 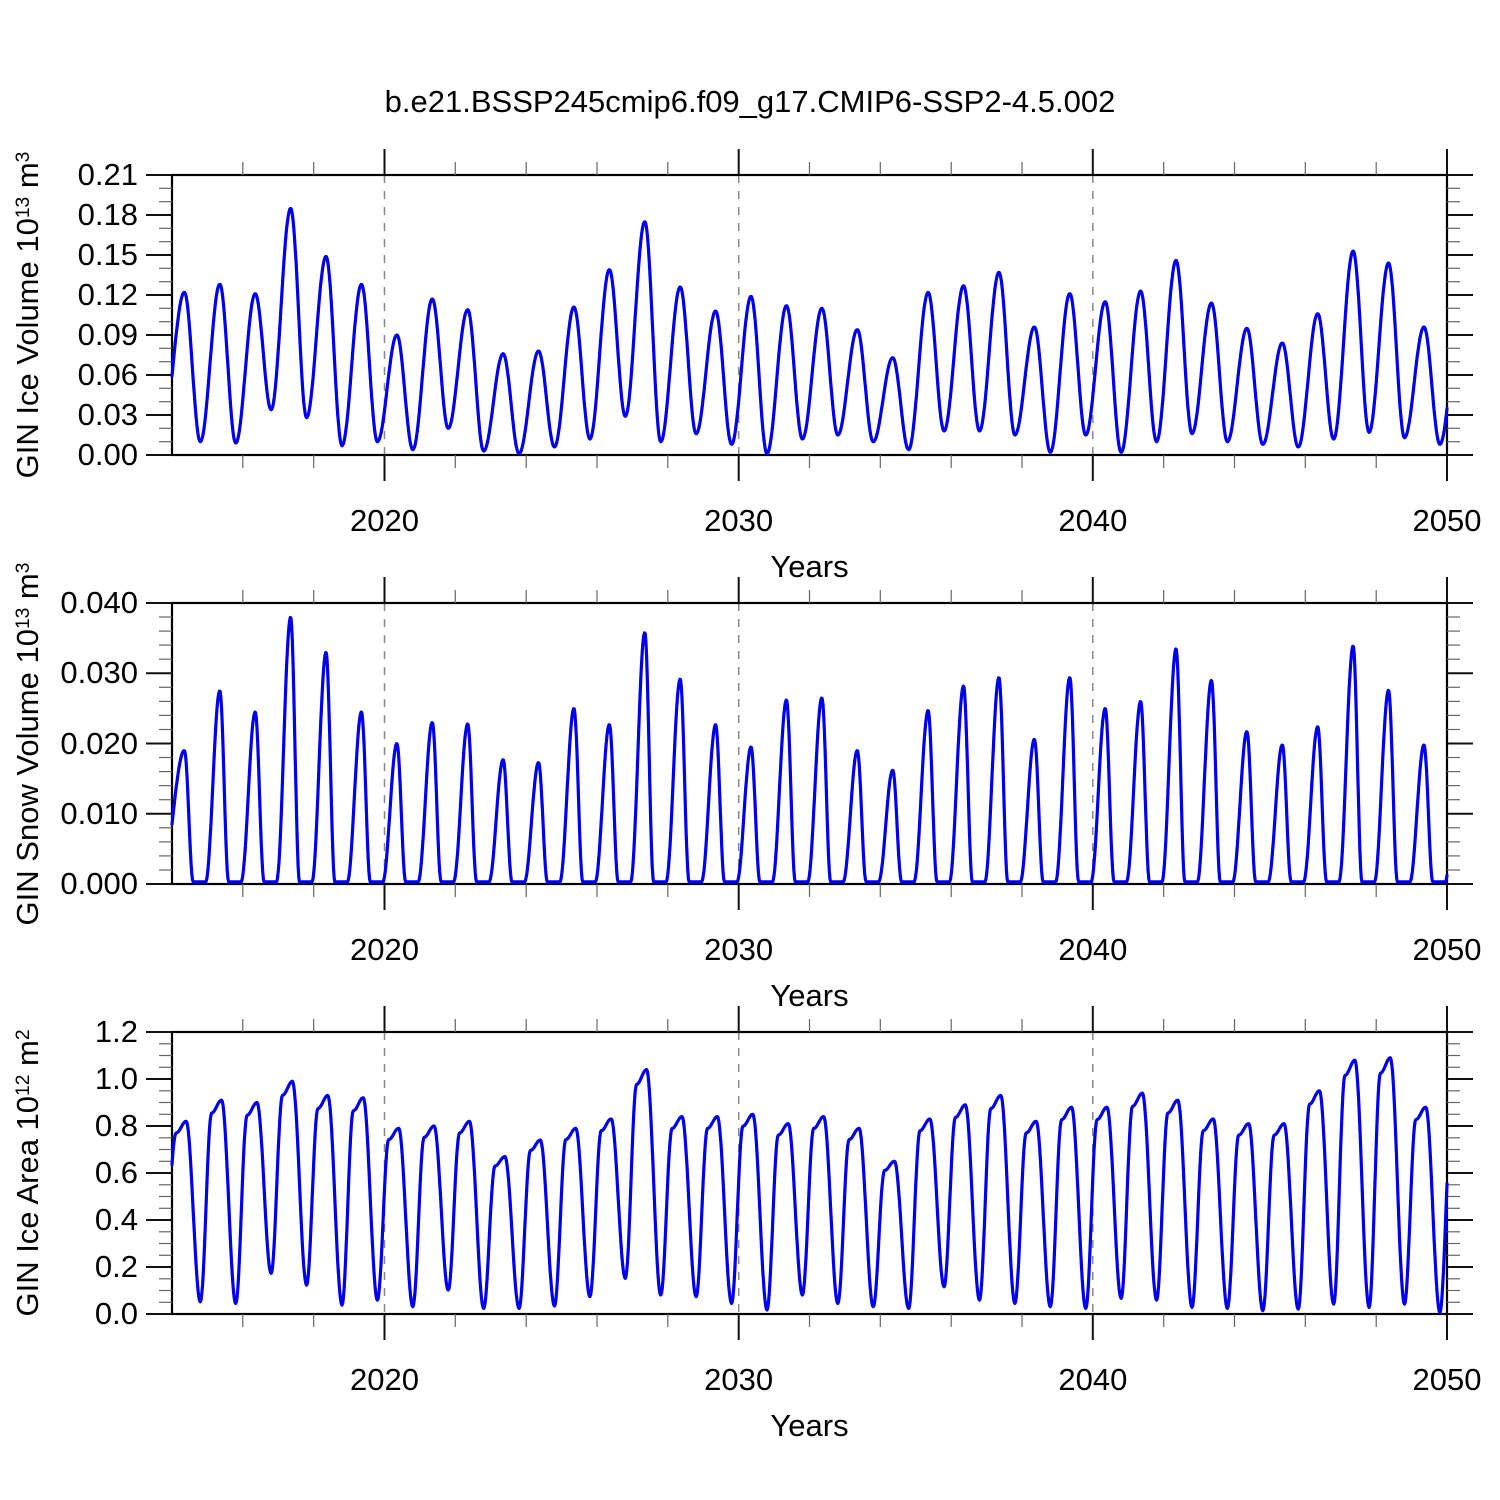 I want to click on y-tick-label: 0.020, so click(x=99, y=743).